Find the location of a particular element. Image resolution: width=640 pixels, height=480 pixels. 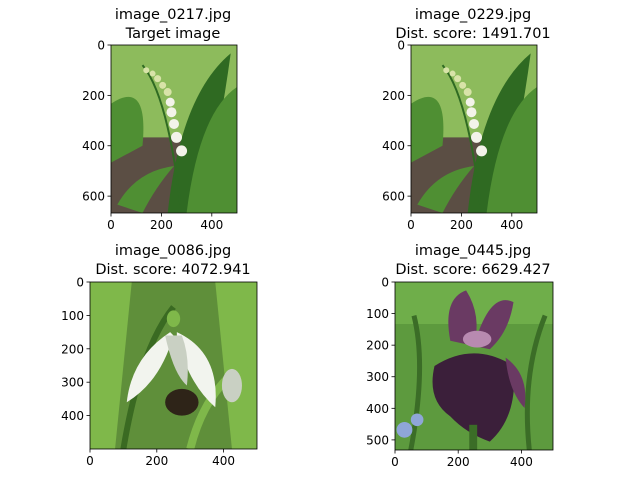

subplot-3-image is located at coordinates (173, 365).